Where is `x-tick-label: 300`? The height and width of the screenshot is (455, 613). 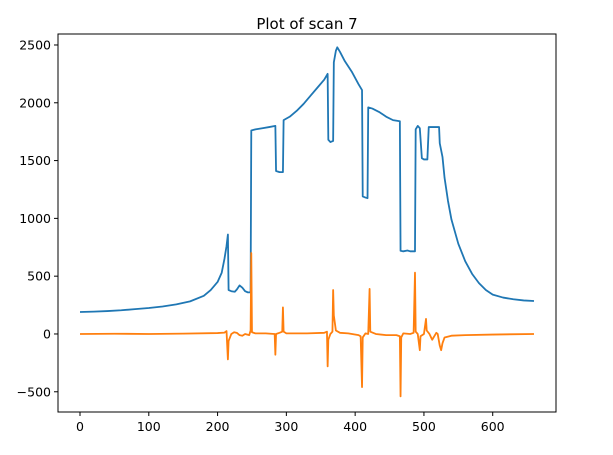 x-tick-label: 300 is located at coordinates (286, 426).